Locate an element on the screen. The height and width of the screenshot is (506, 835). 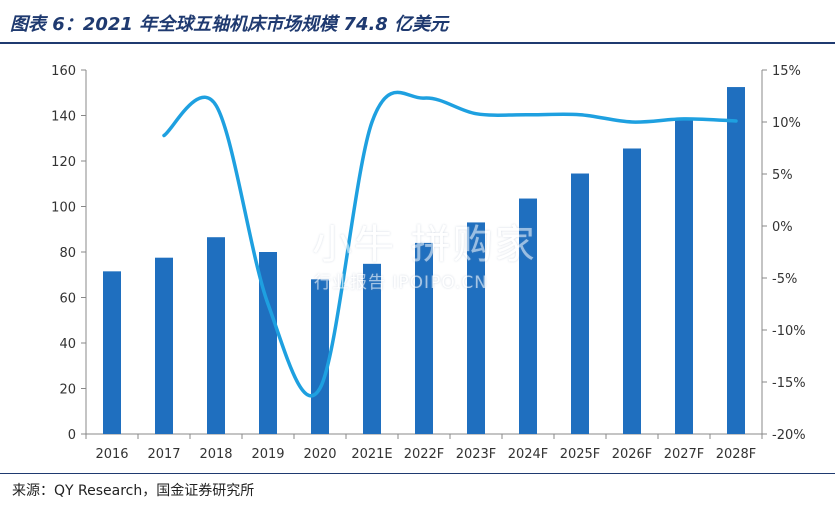
watermark-main: 小牛 拼购家 is located at coordinates (424, 245).